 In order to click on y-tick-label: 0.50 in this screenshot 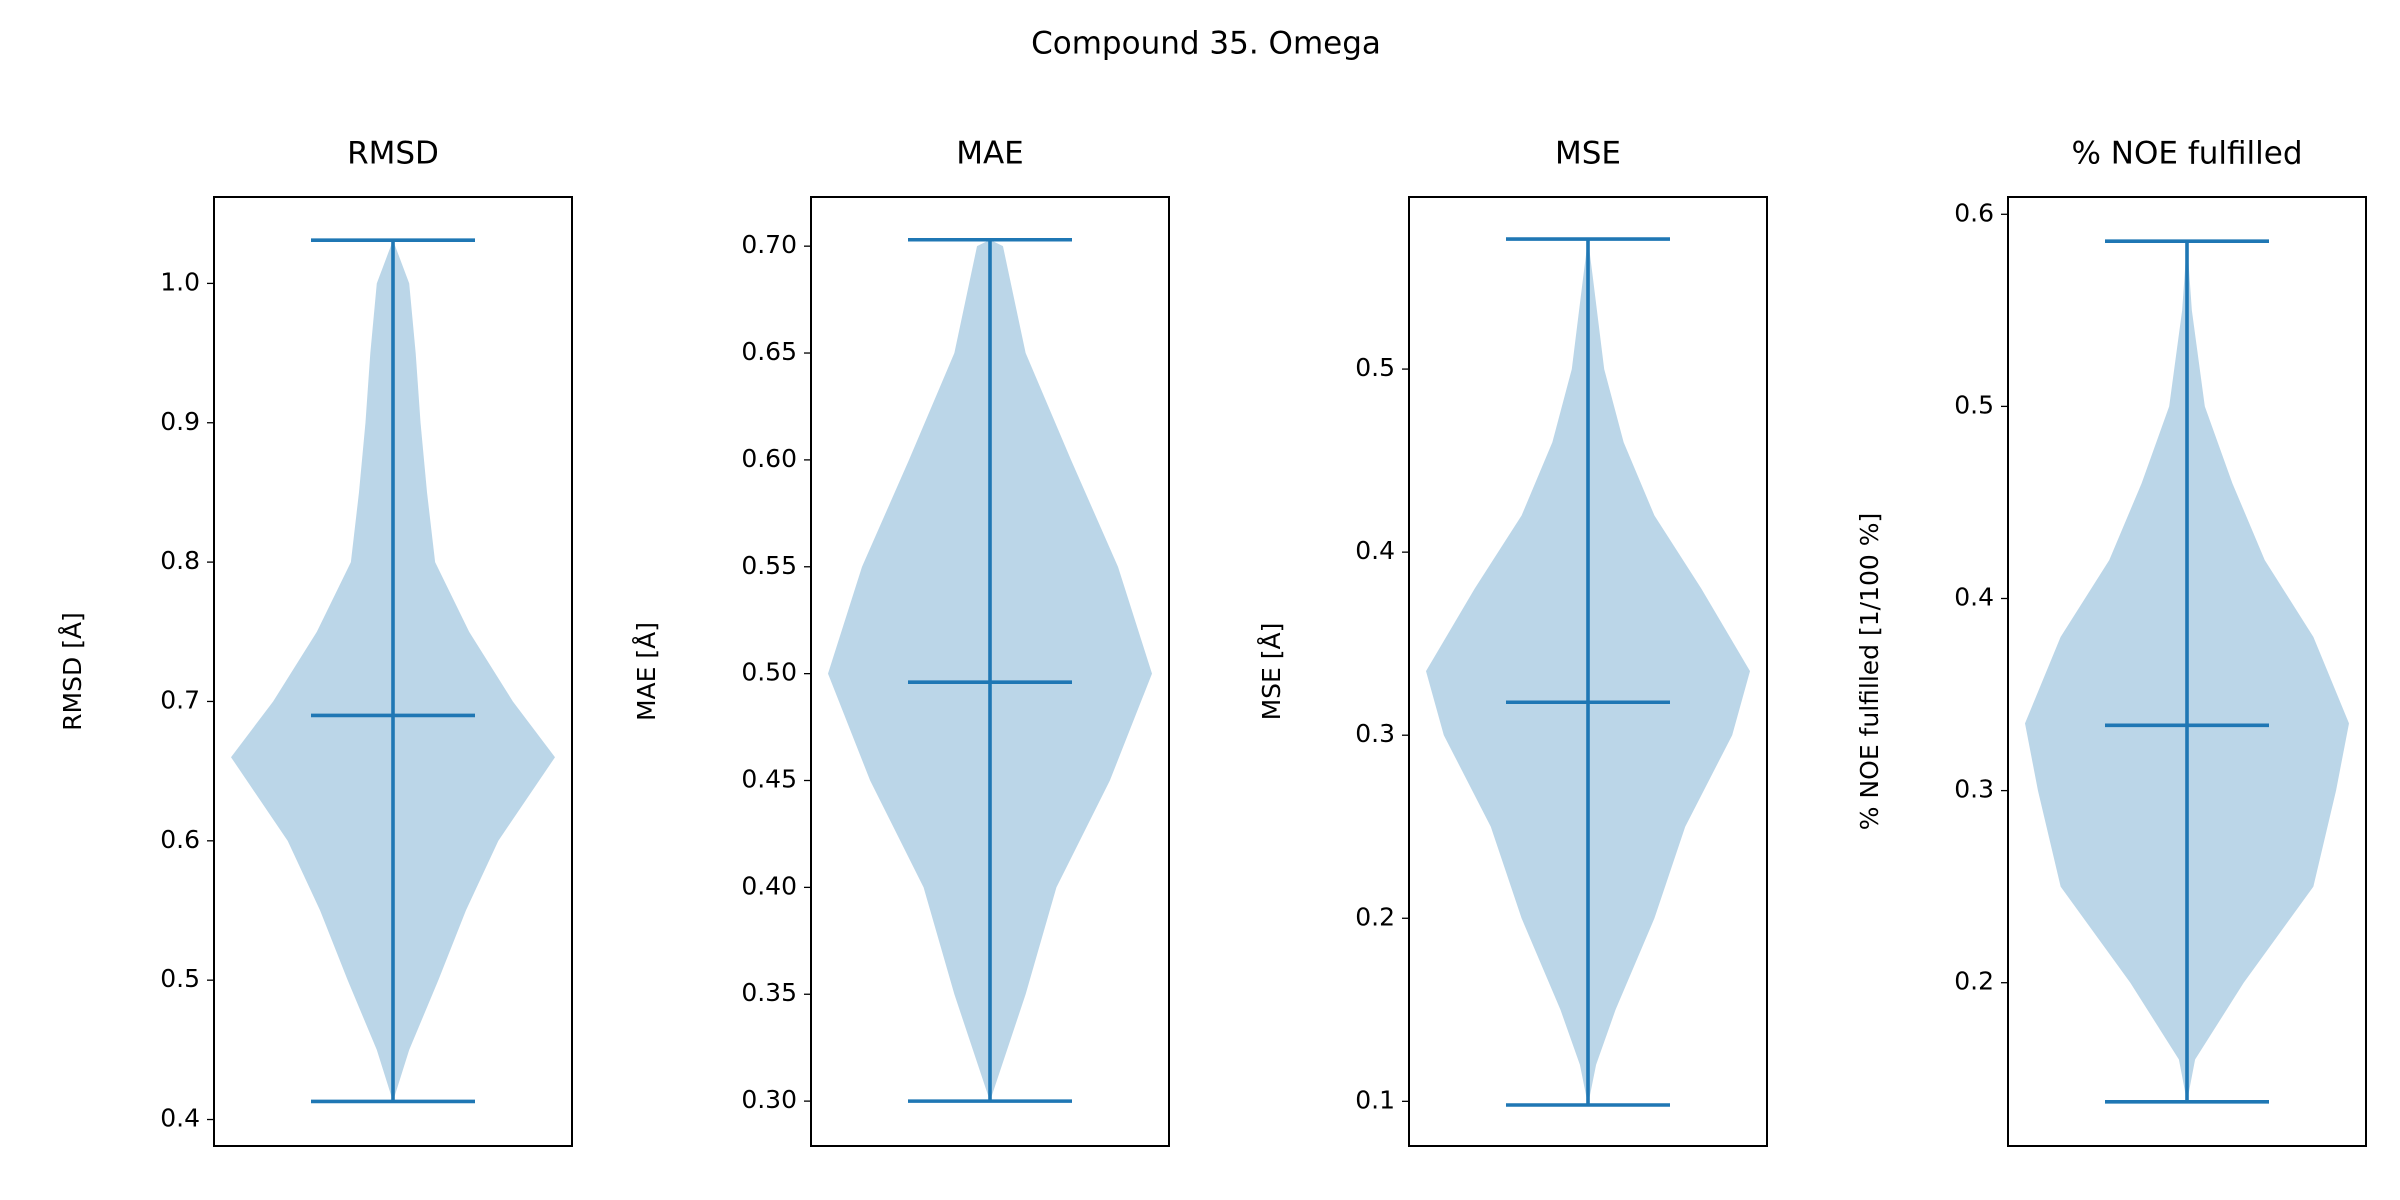, I will do `click(769, 672)`.